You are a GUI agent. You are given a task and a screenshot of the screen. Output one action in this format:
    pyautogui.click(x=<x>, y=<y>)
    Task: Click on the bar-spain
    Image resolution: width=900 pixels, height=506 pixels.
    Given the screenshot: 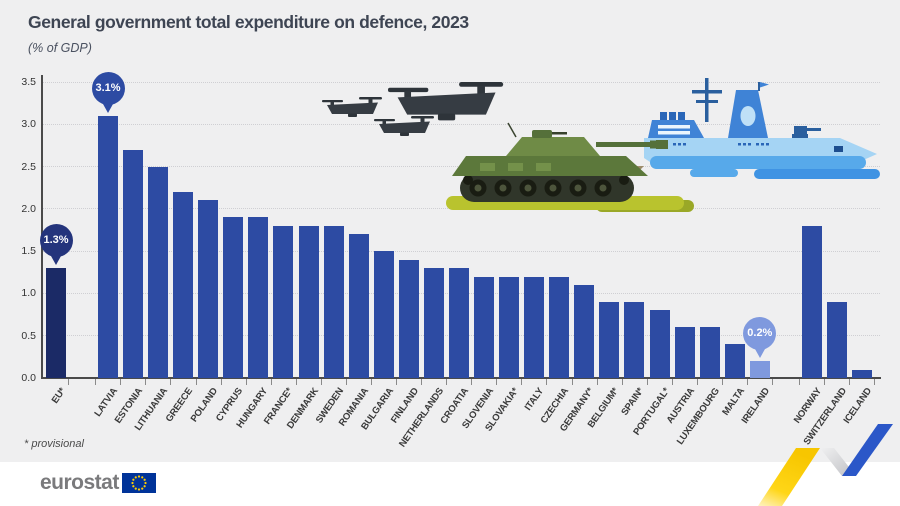 What is the action you would take?
    pyautogui.click(x=634, y=339)
    